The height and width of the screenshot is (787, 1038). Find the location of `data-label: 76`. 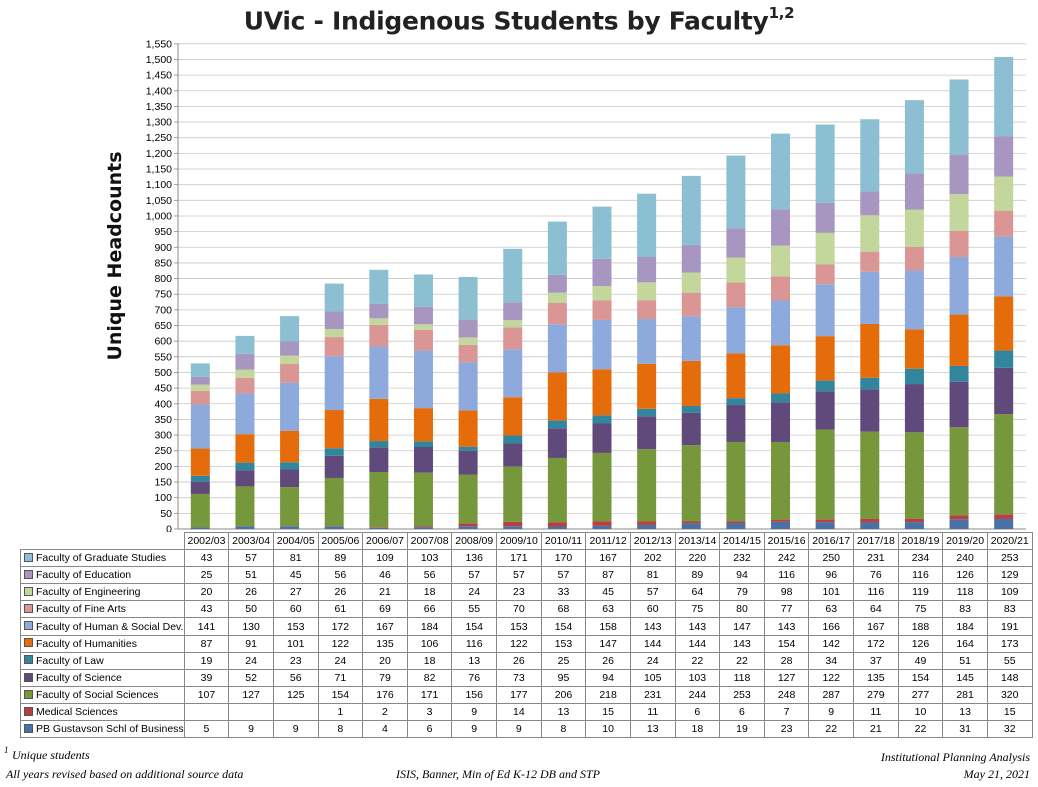

data-label: 76 is located at coordinates (474, 677).